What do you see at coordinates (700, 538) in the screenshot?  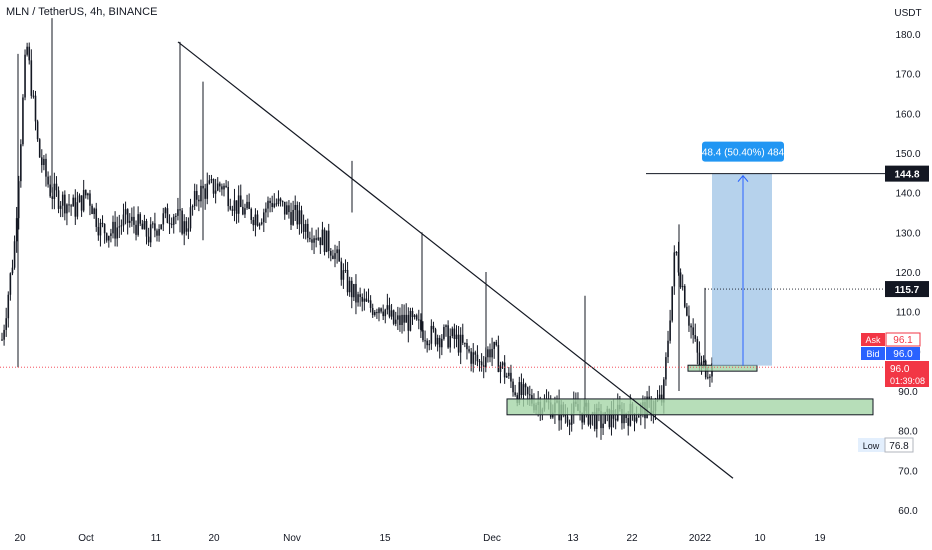 I see `x-tick-label: 2022` at bounding box center [700, 538].